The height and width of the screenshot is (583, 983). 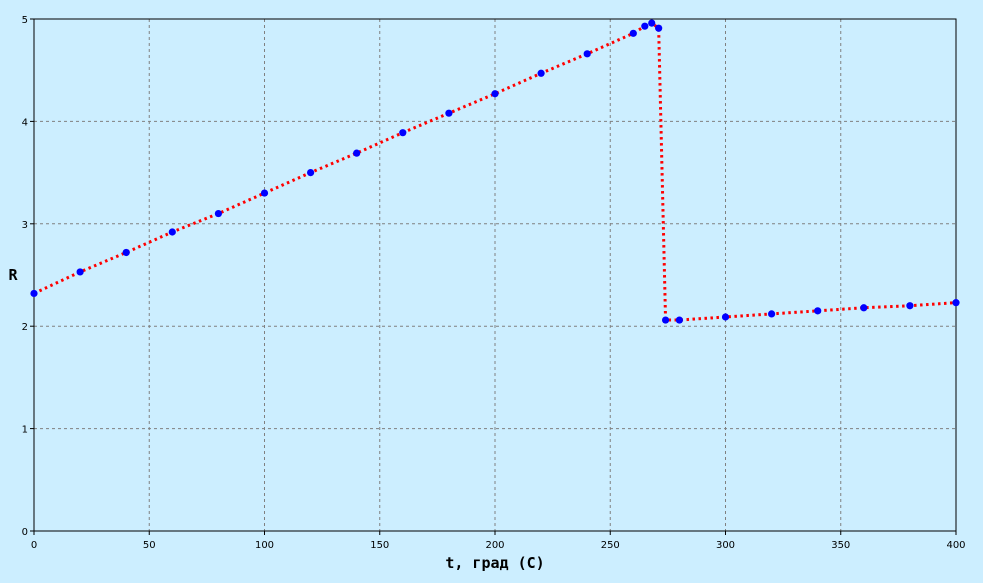 I want to click on x-tick-label: 100, so click(x=264, y=545).